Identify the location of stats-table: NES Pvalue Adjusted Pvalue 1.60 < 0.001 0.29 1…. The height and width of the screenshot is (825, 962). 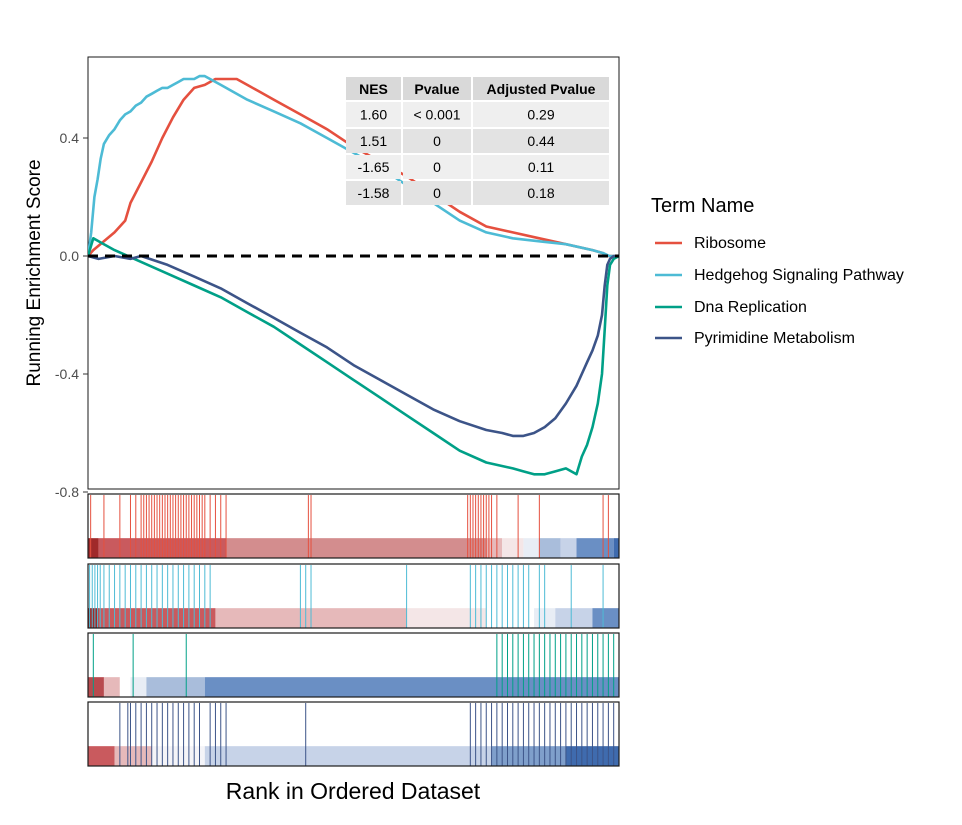
(477, 141).